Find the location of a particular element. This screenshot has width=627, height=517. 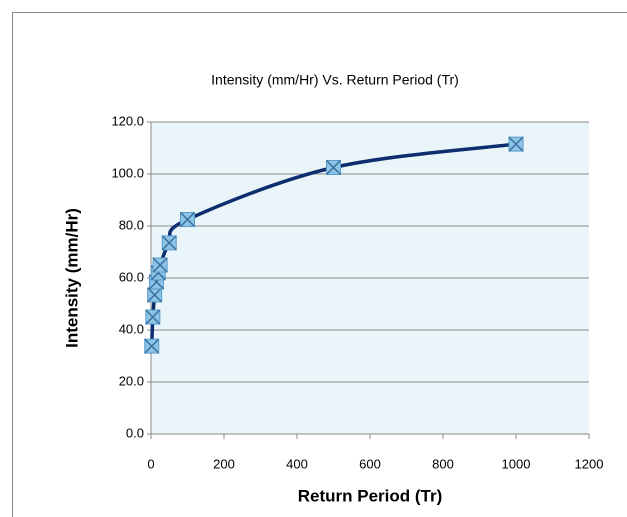

x-tick-label: 1000 is located at coordinates (516, 463).